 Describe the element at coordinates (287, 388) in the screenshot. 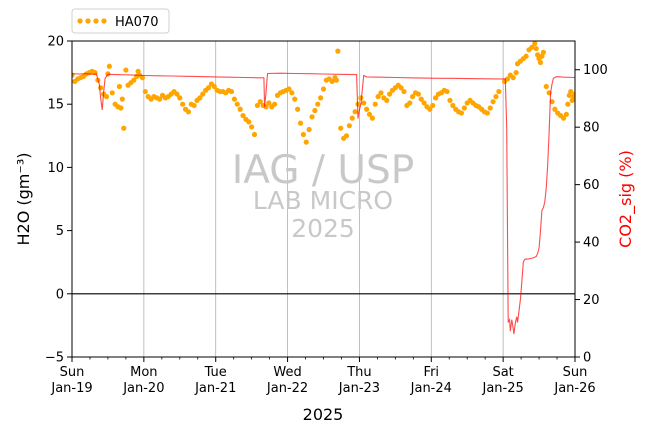

I see `x-tick-label: Jan-22` at that location.